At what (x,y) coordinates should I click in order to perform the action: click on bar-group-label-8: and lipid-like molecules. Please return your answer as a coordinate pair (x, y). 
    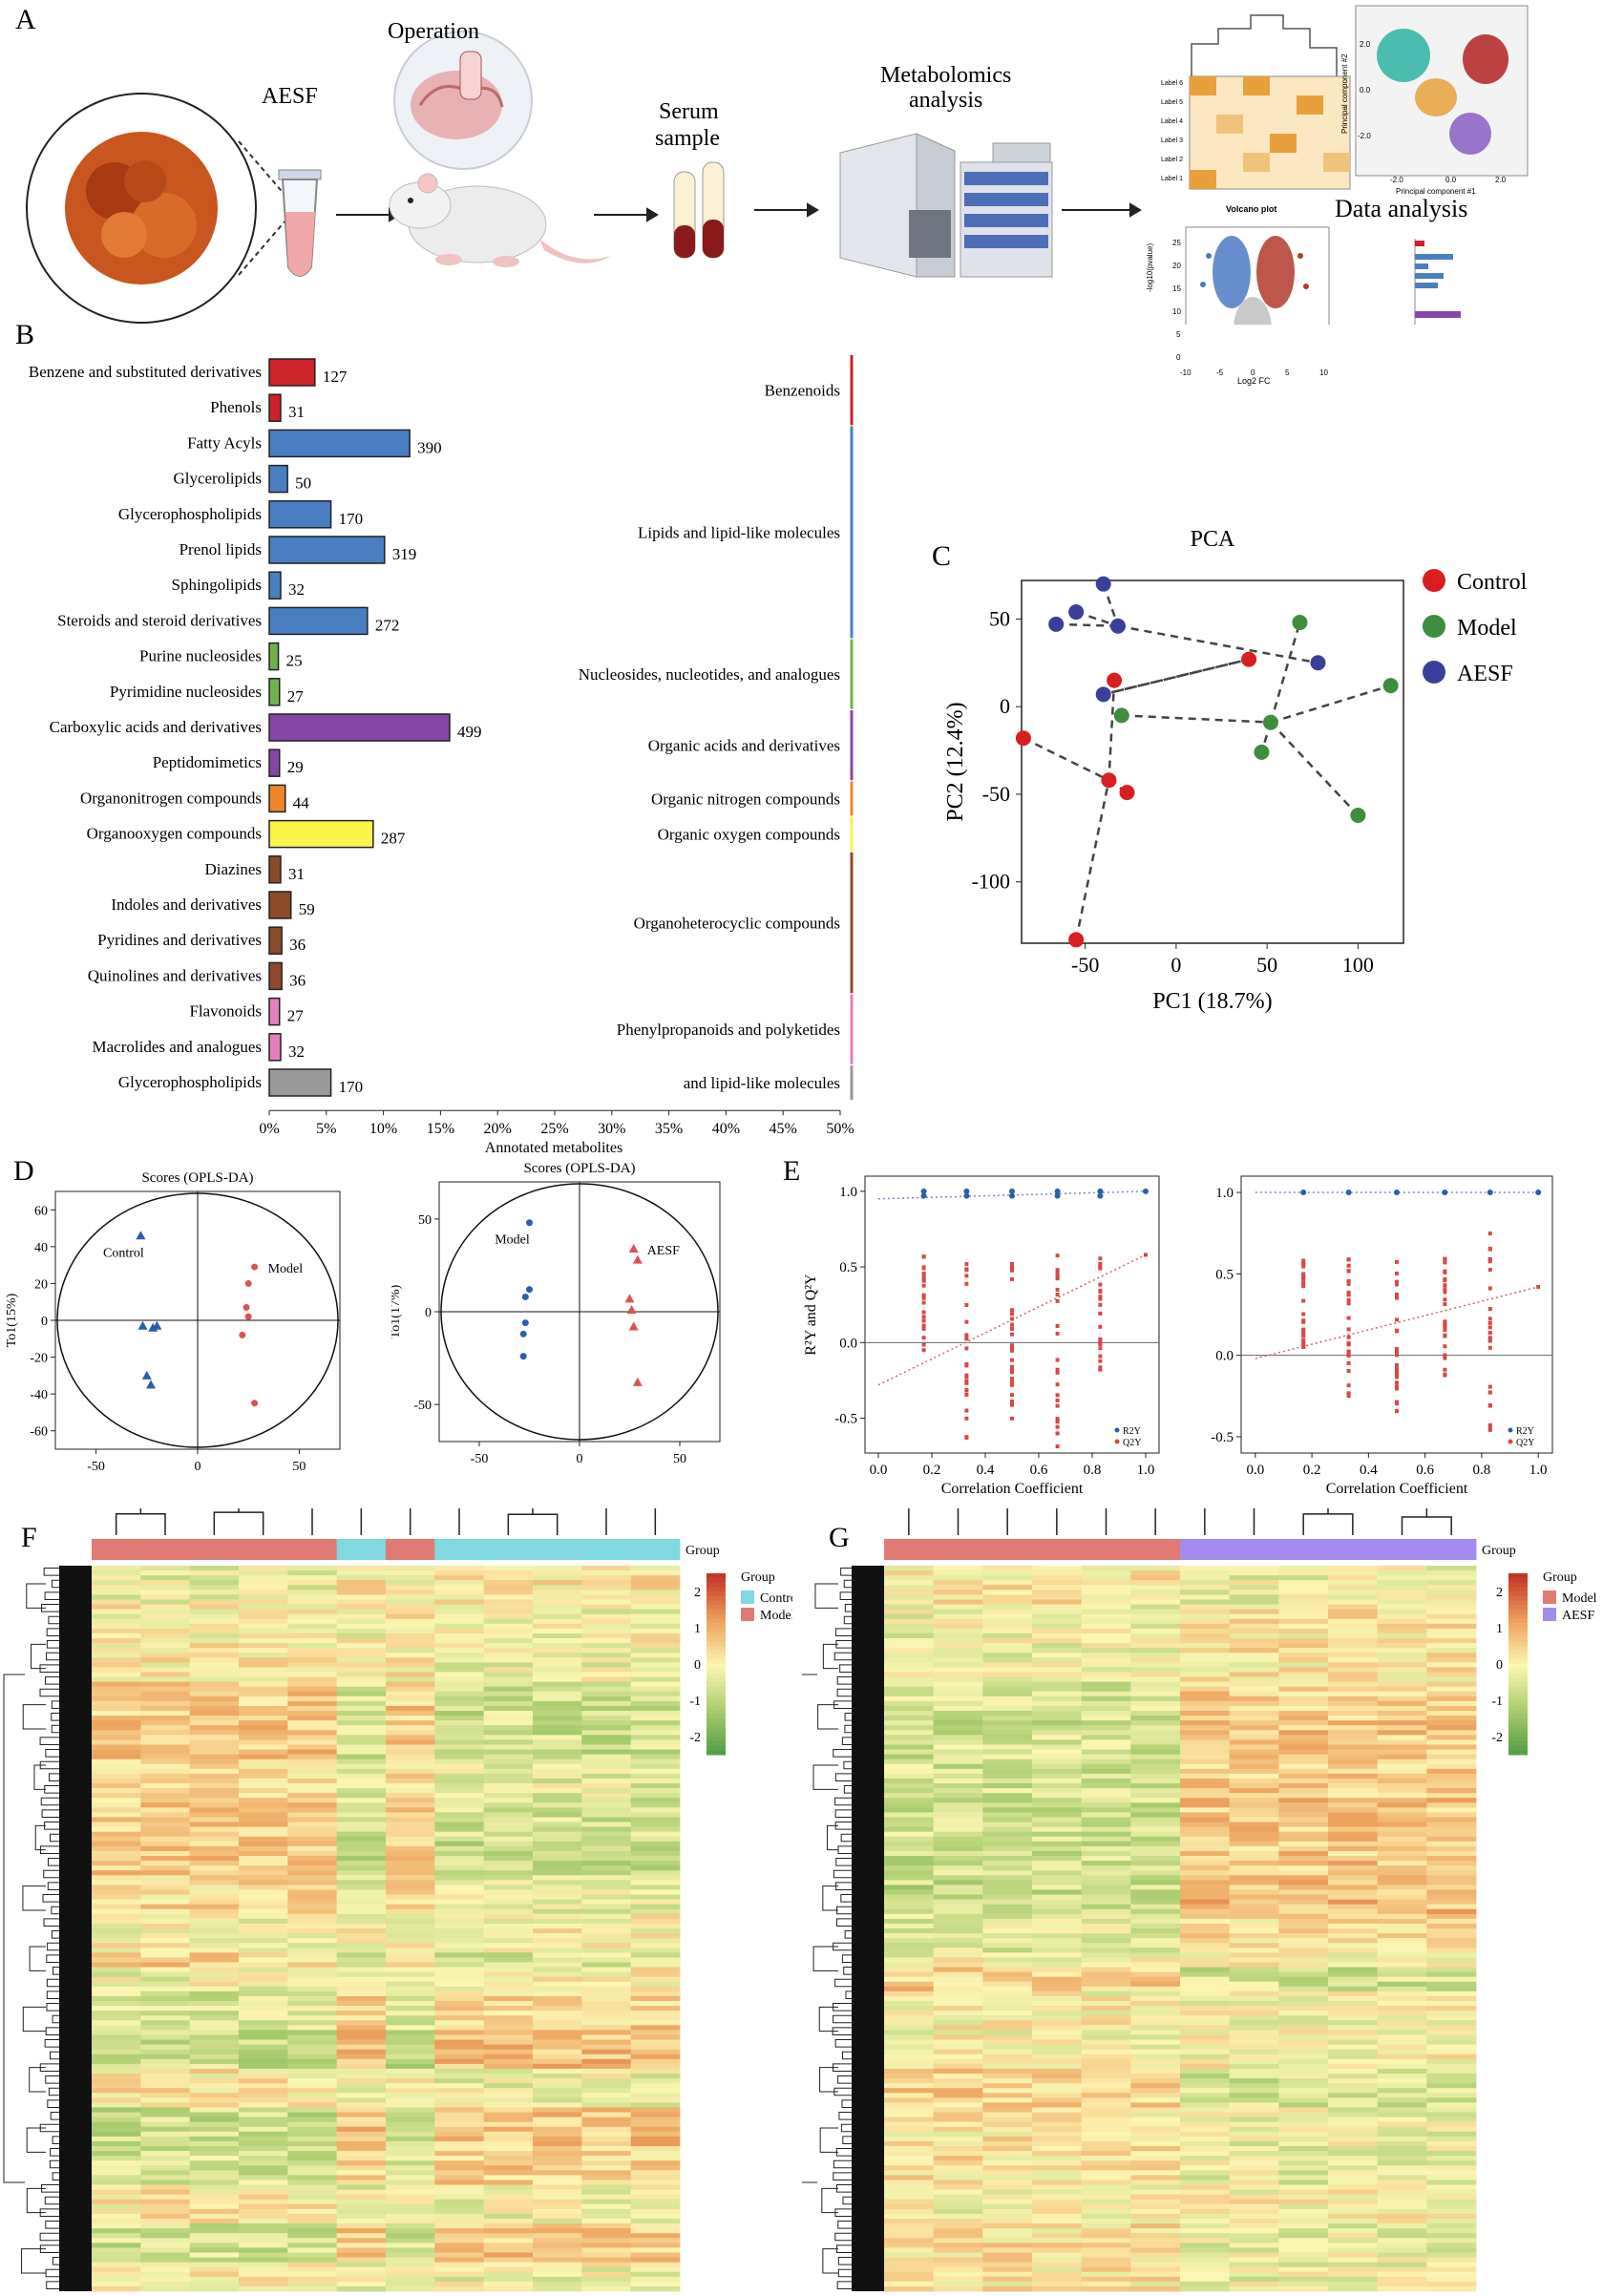
    Looking at the image, I should click on (762, 1083).